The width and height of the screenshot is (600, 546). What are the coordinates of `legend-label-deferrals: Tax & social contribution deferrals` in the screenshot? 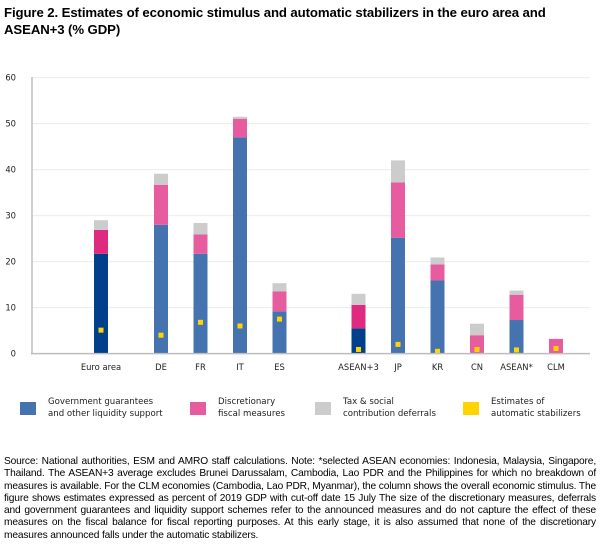 It's located at (389, 408).